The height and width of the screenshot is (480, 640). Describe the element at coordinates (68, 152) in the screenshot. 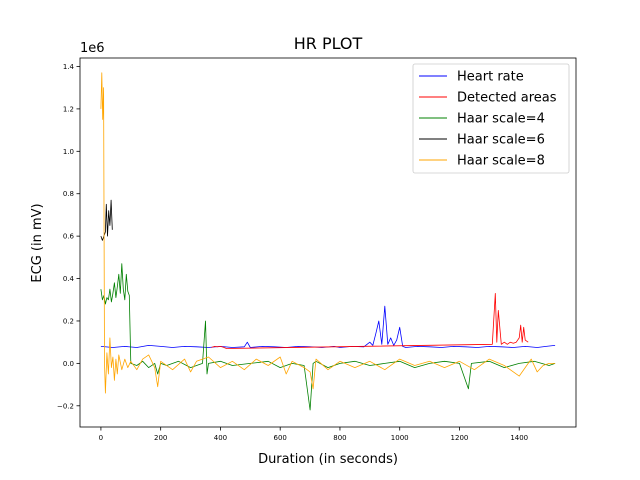

I see `y-tick-label: 1.0` at that location.